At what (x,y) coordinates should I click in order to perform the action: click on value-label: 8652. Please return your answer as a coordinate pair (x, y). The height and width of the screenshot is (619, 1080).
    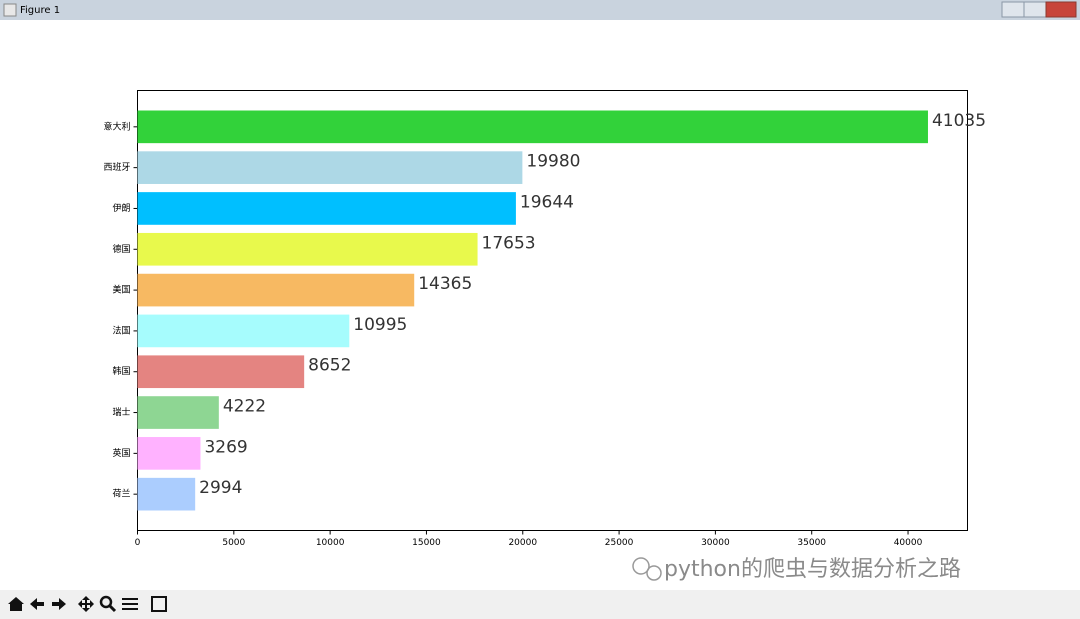
    Looking at the image, I should click on (329, 366).